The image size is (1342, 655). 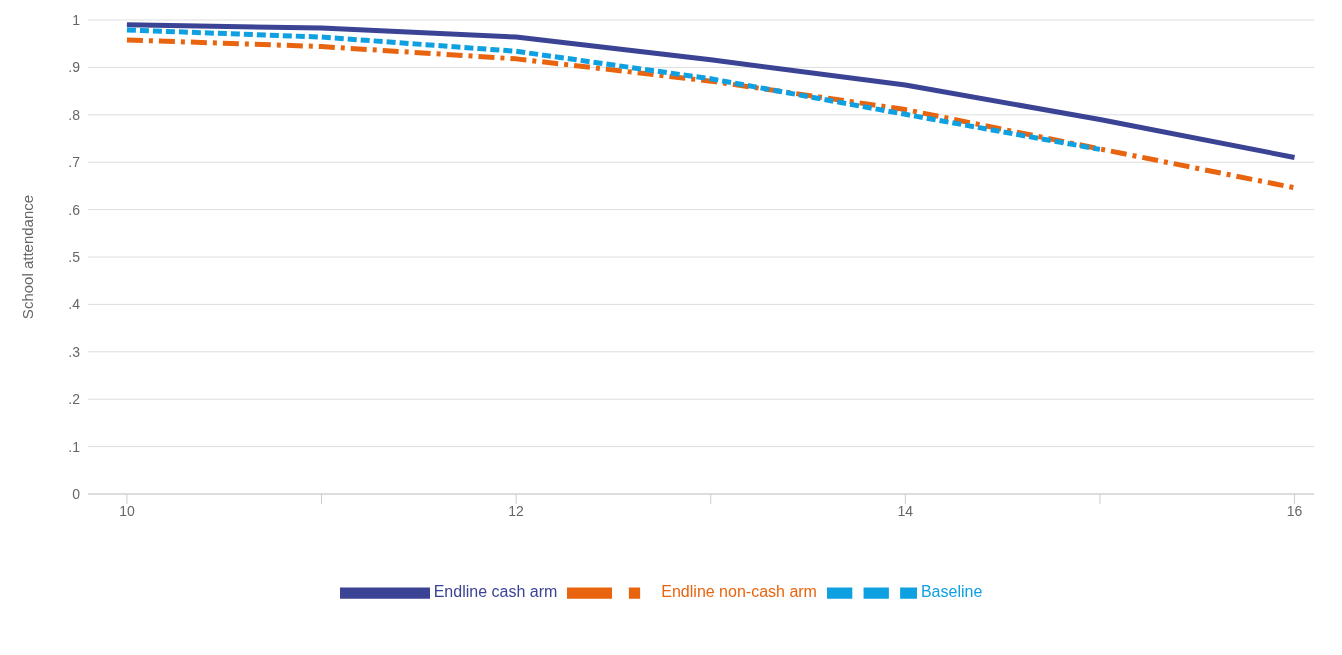 I want to click on y-tick-label: .7, so click(x=74, y=162).